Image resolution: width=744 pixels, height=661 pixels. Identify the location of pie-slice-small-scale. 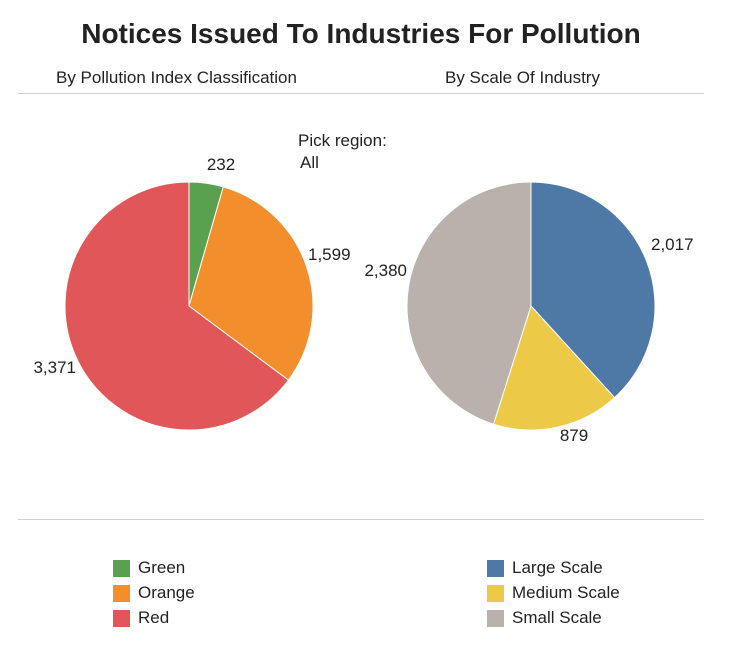
(469, 303).